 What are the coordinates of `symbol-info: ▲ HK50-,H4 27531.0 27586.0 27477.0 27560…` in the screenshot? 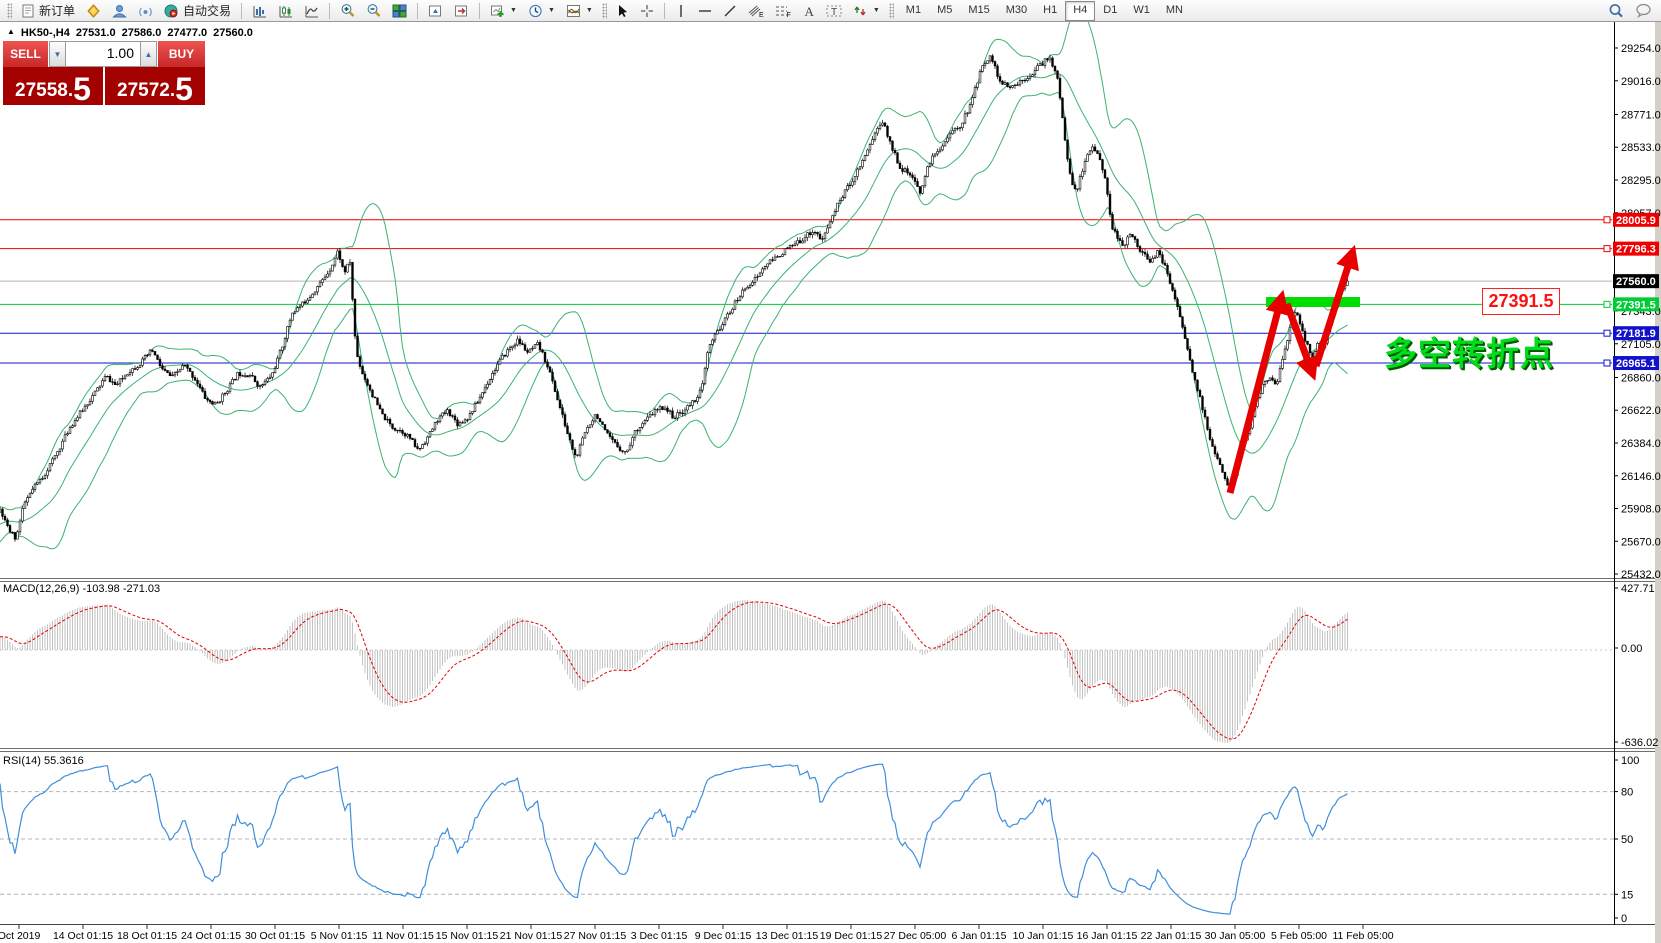 It's located at (130, 33).